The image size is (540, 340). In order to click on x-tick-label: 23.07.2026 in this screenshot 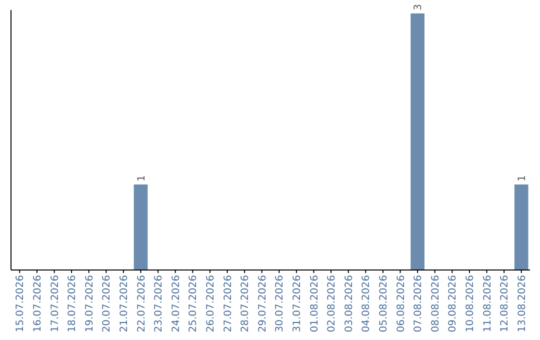, I will do `click(159, 303)`.